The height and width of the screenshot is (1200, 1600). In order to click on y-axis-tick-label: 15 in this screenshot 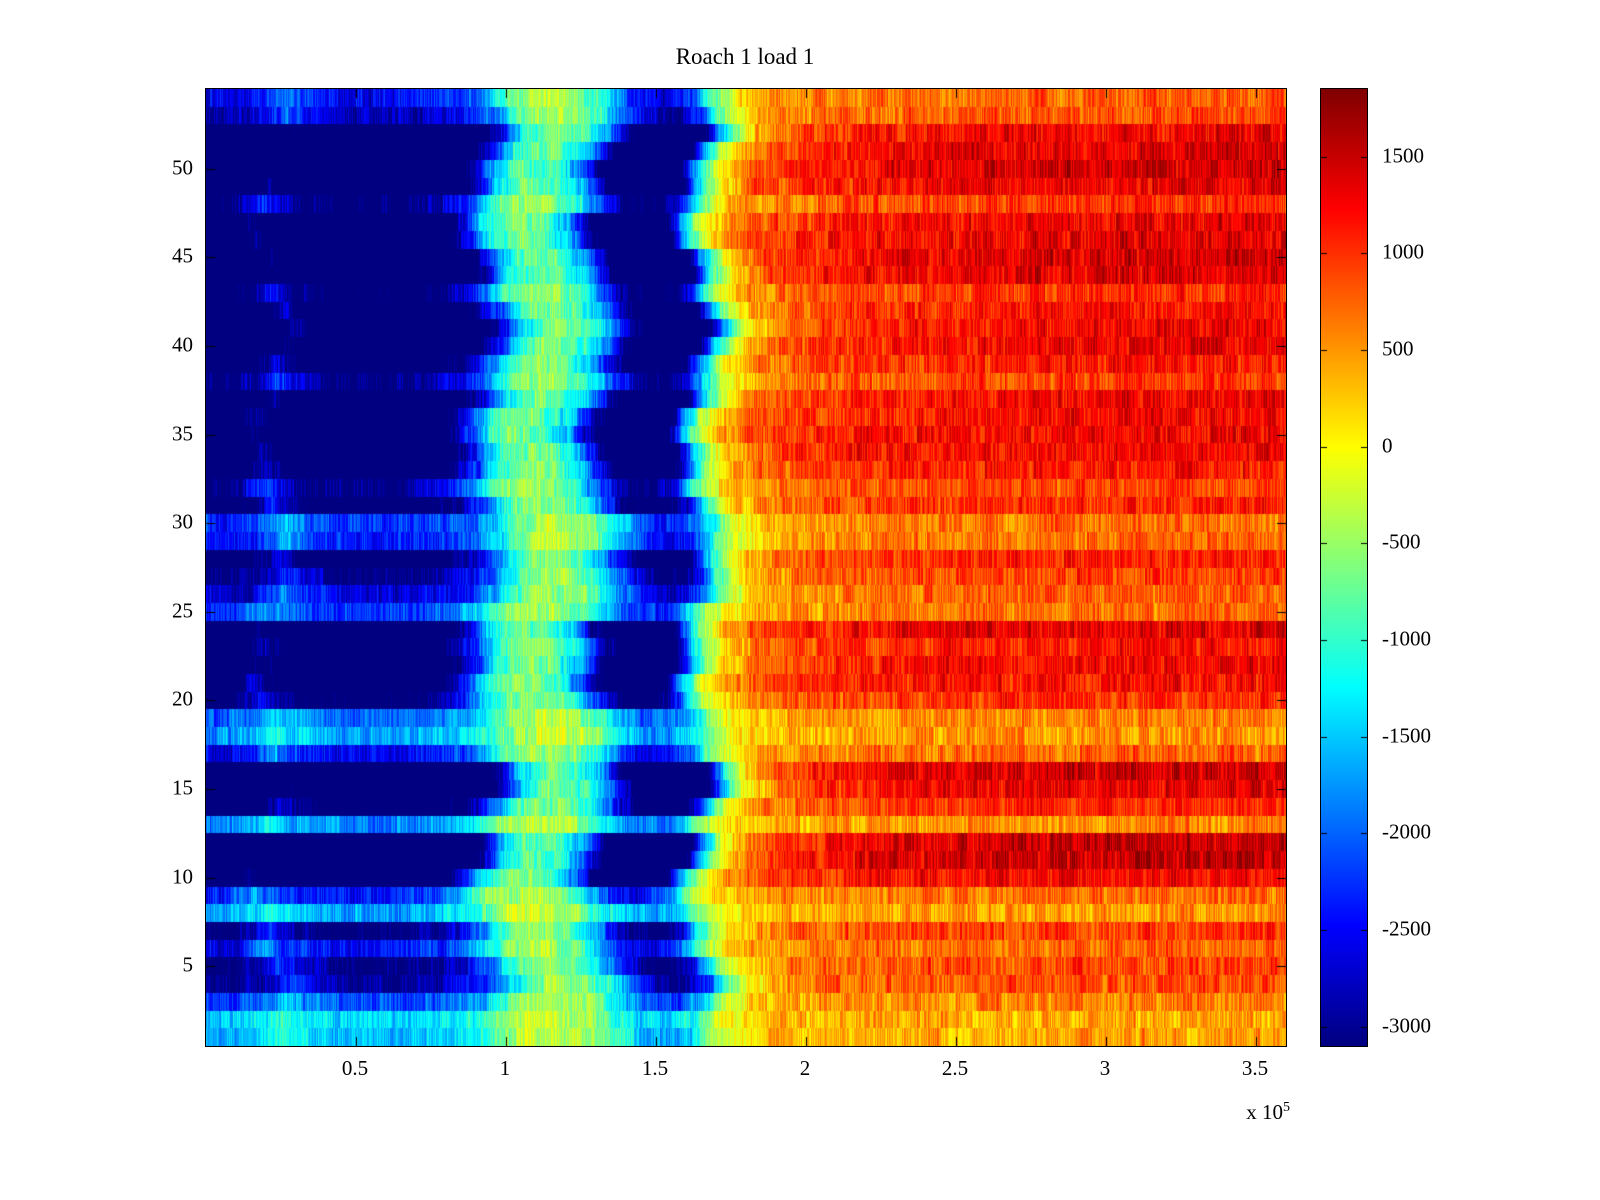, I will do `click(182, 787)`.